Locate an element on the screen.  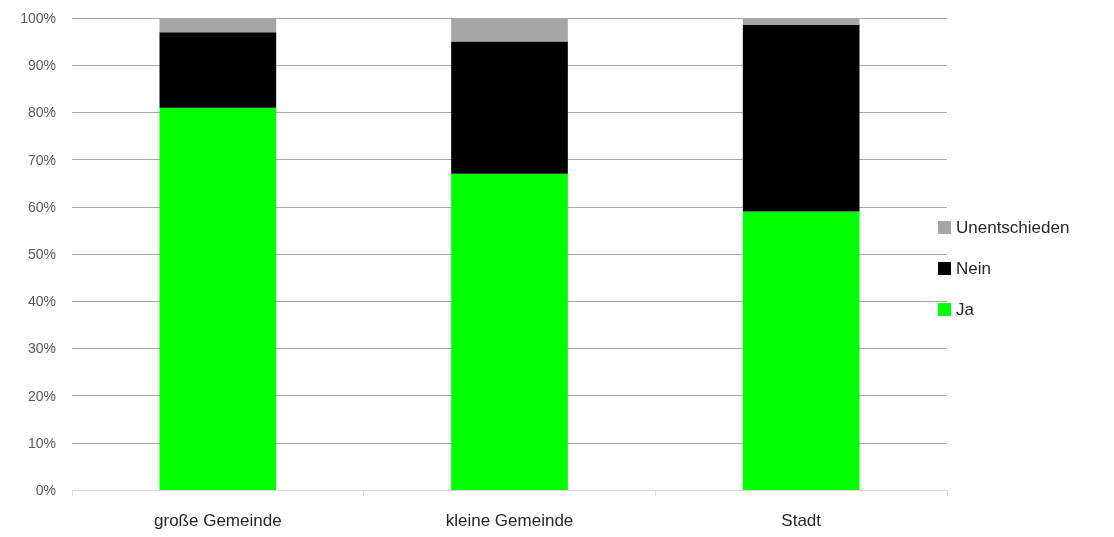
x-tick-label: große Gemeinde is located at coordinates (218, 520).